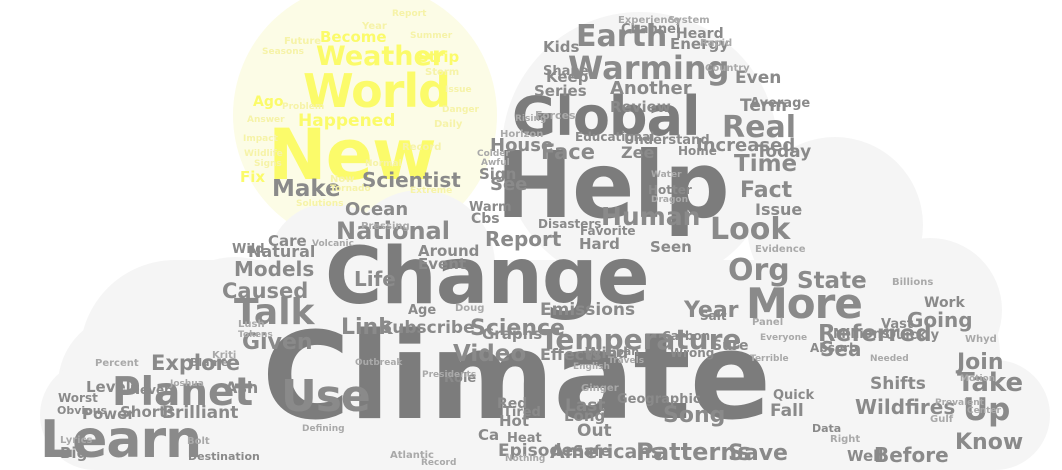 The image size is (1062, 470). What do you see at coordinates (78, 398) in the screenshot?
I see `word-worst: Worst` at bounding box center [78, 398].